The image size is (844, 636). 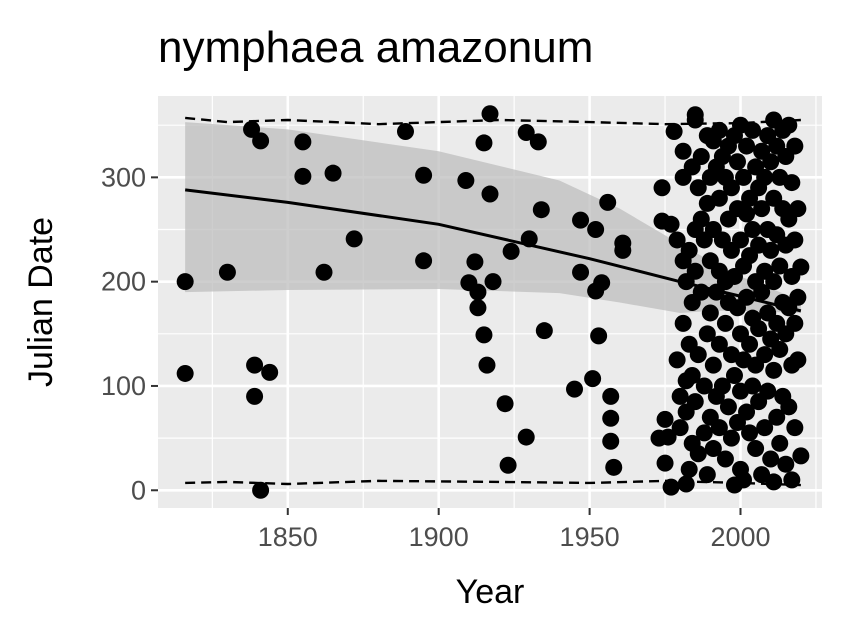 I want to click on x-tick-label: 1850, so click(x=288, y=537).